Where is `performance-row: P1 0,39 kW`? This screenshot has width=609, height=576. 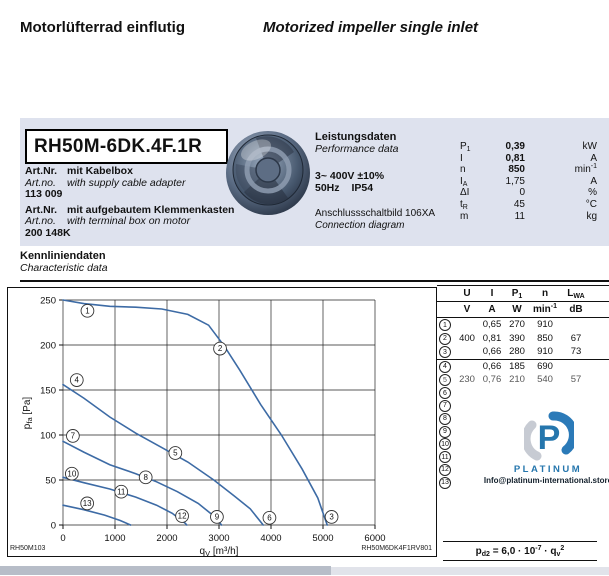 performance-row: P1 0,39 kW is located at coordinates (528, 147).